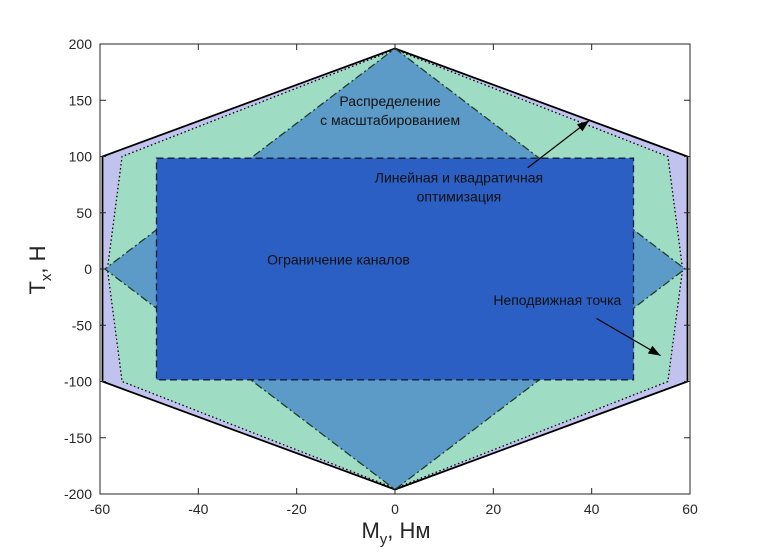 This screenshot has width=764, height=555. Describe the element at coordinates (390, 110) in the screenshot. I see `annotation-label: Распределение с масштабированием` at that location.